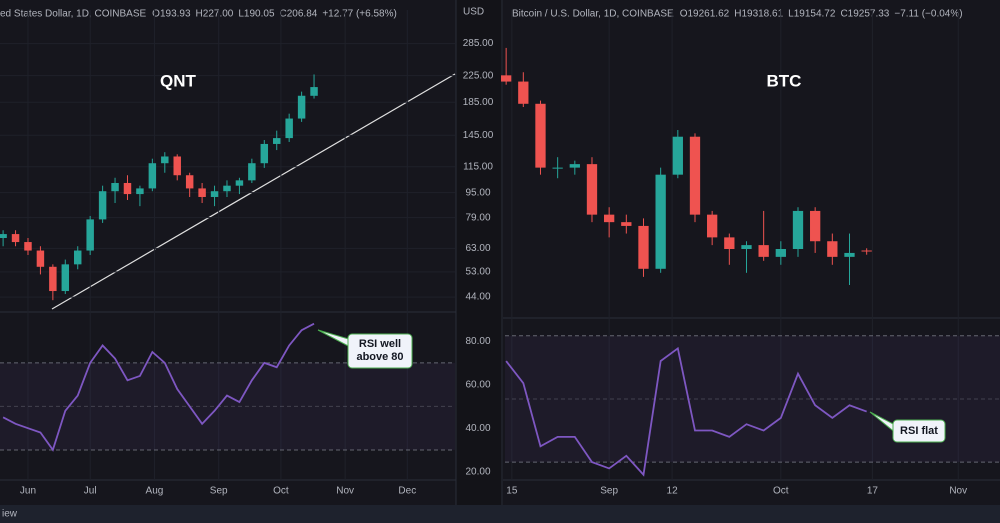 This screenshot has height=523, width=1000. What do you see at coordinates (477, 248) in the screenshot?
I see `y-tick-label: 63.00` at bounding box center [477, 248].